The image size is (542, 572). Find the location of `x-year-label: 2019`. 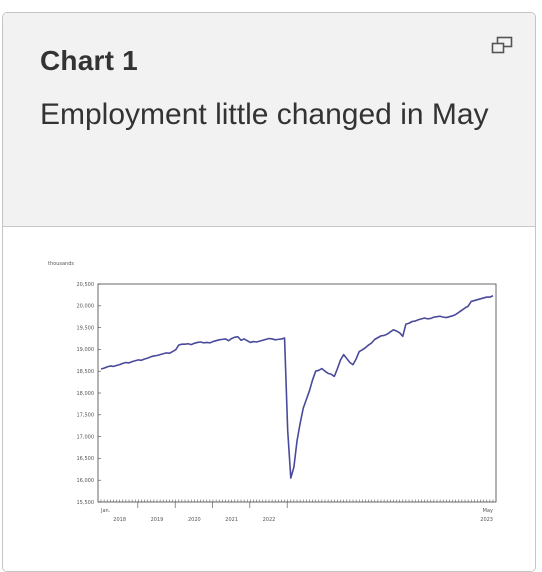

x-year-label: 2019 is located at coordinates (157, 520).